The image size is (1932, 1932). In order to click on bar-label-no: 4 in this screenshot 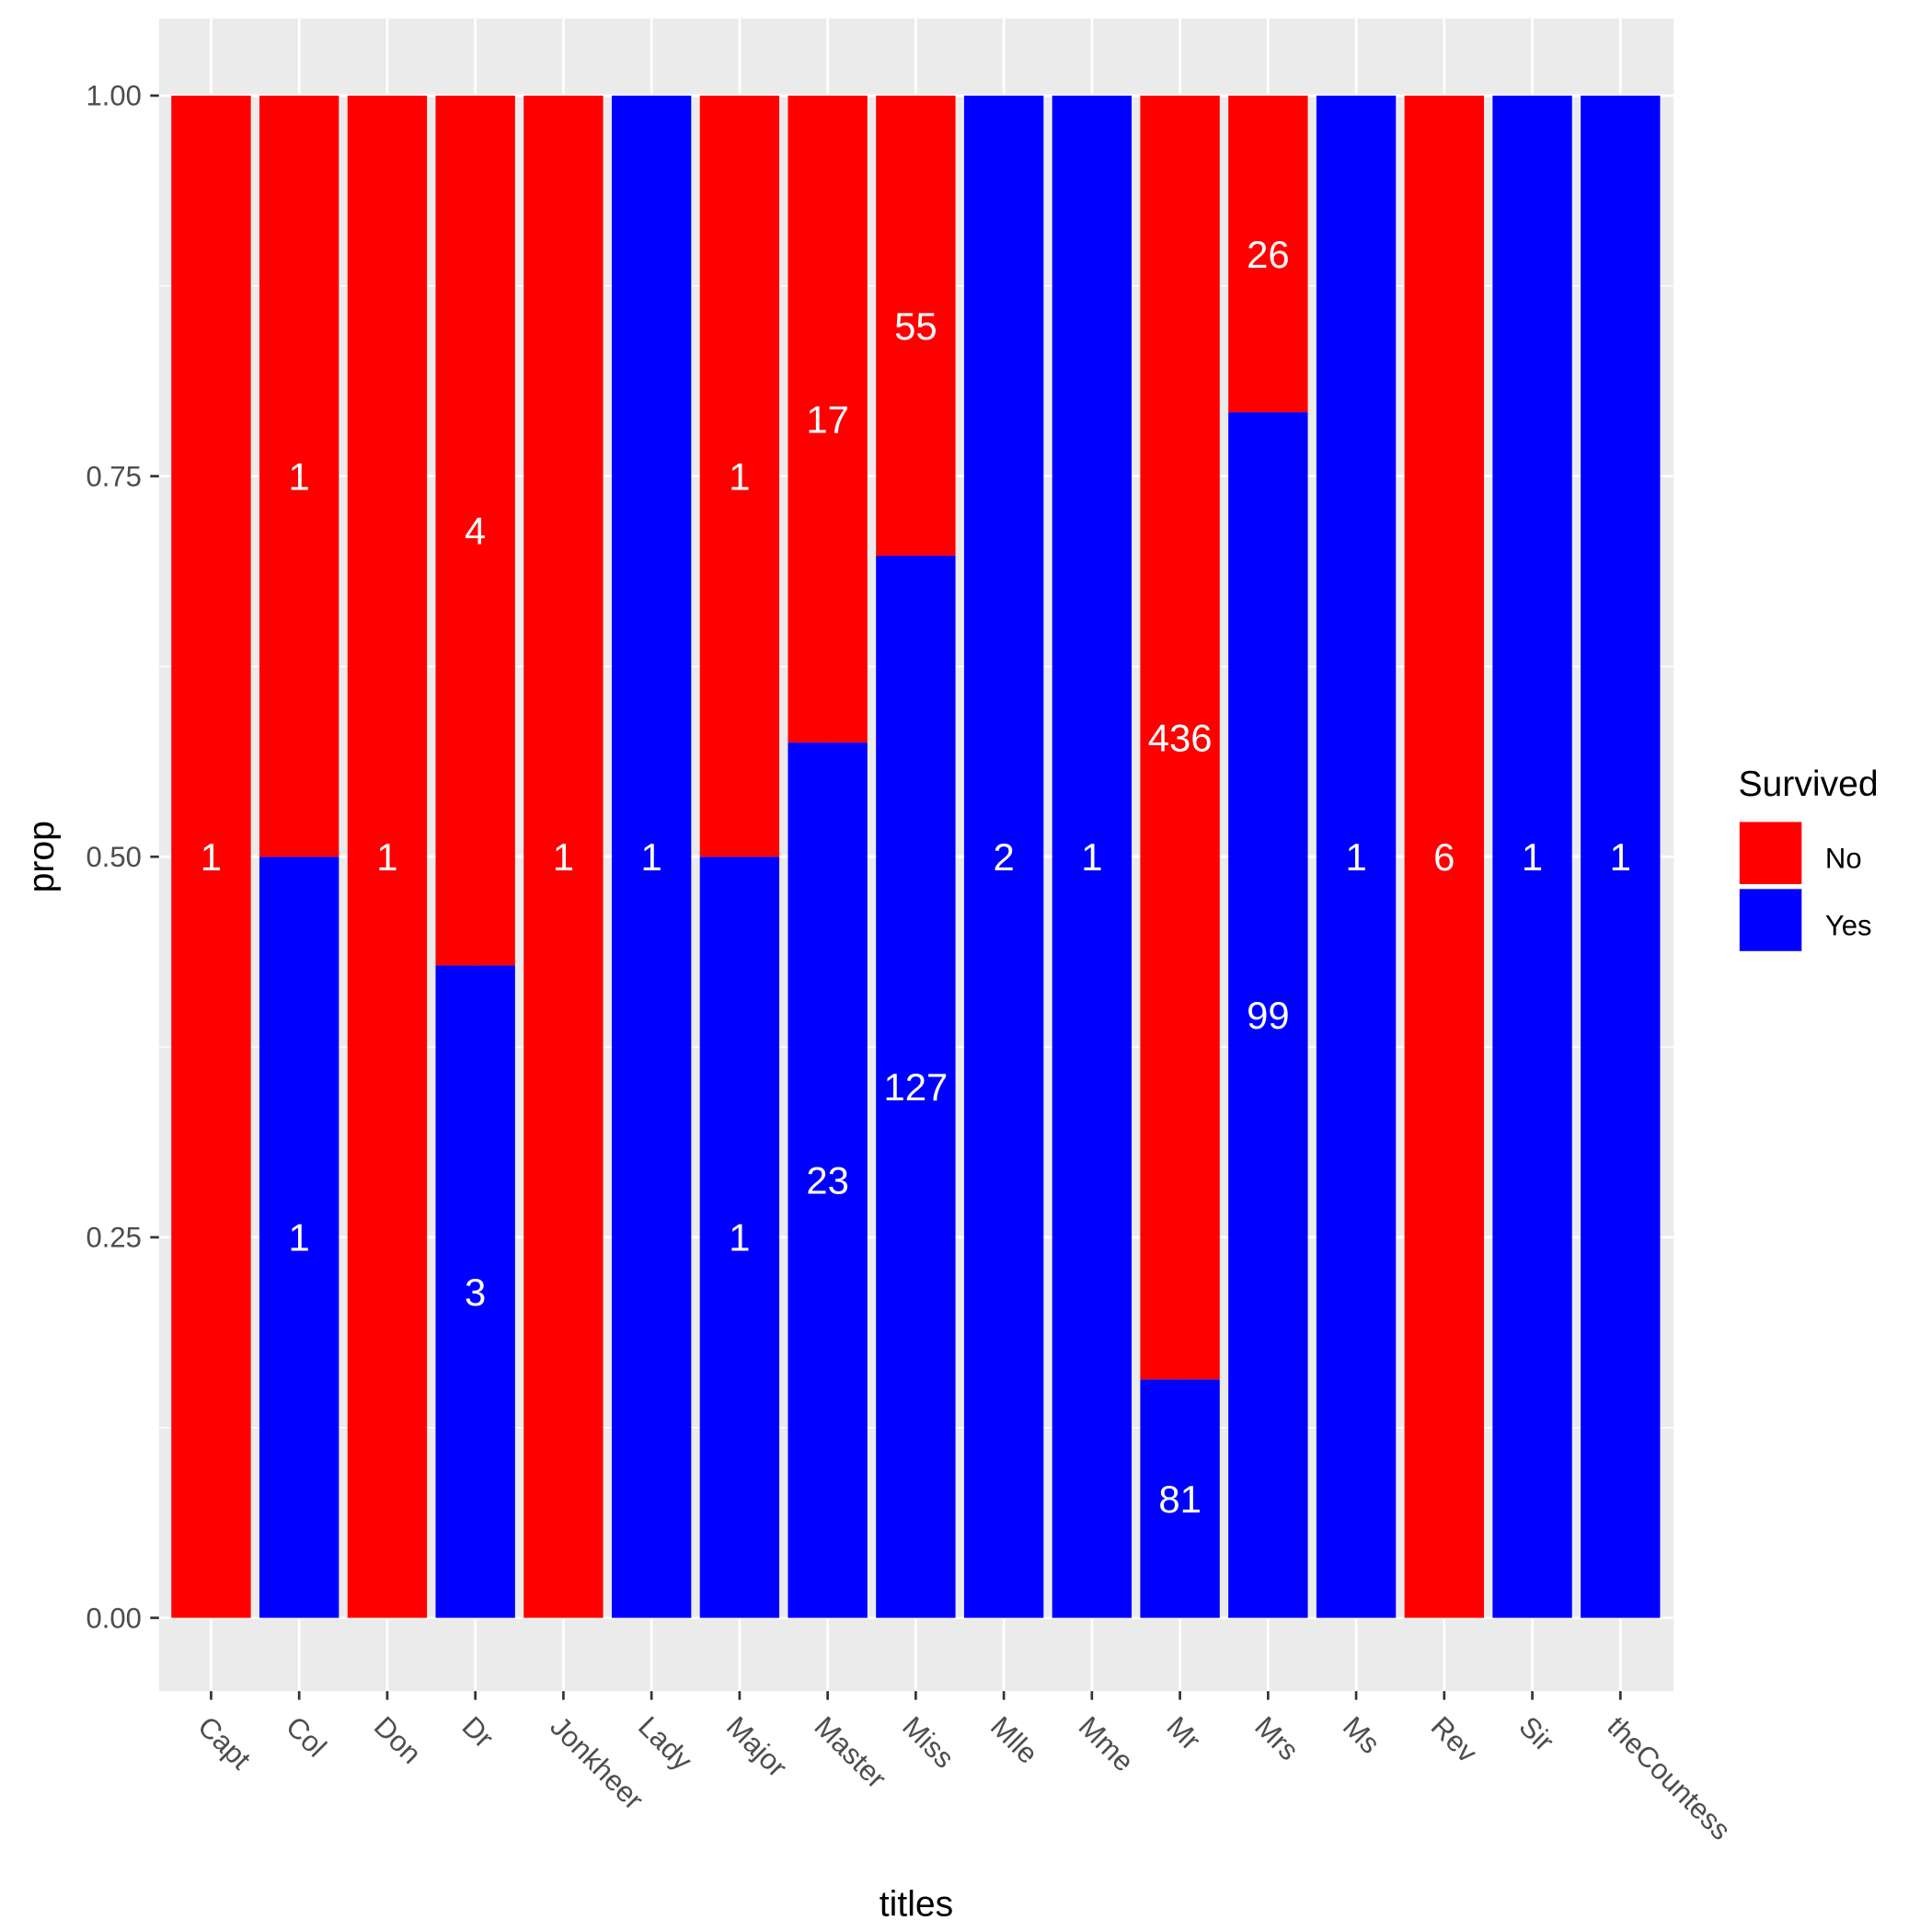, I will do `click(475, 531)`.